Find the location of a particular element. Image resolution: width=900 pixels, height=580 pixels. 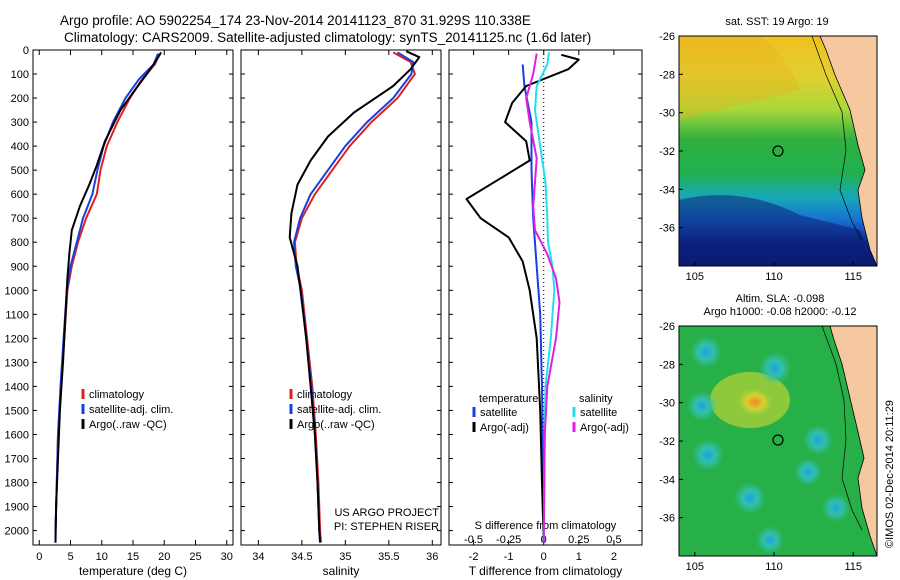

top-x-tick-label: 0.5 is located at coordinates (613, 540).